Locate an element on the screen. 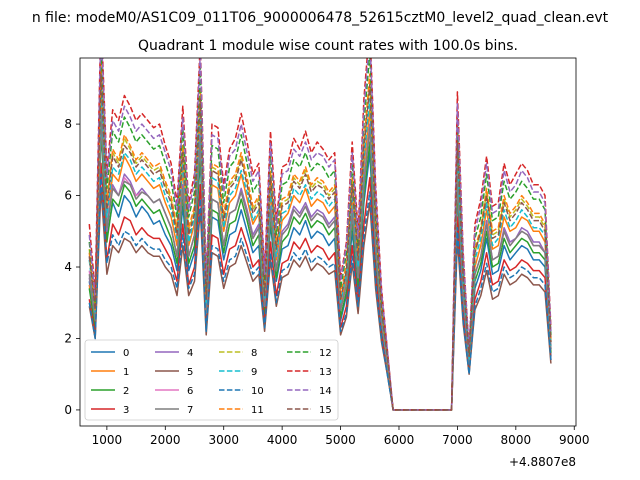 The width and height of the screenshot is (640, 480). x-tick-label: 8000 is located at coordinates (516, 440).